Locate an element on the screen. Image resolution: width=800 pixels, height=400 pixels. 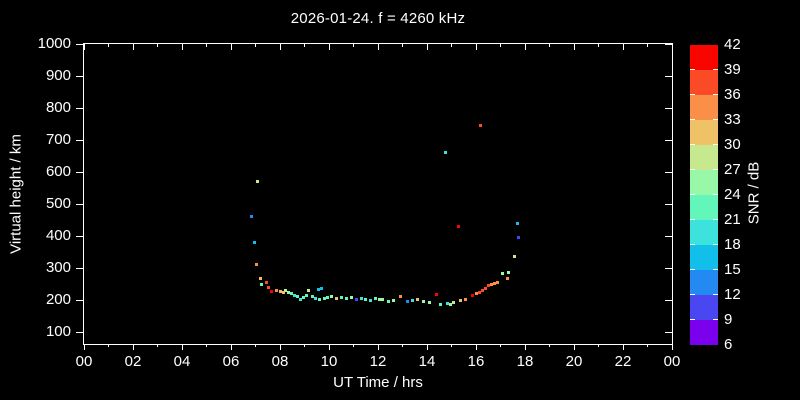
x-tick-label: 06 is located at coordinates (231, 361).